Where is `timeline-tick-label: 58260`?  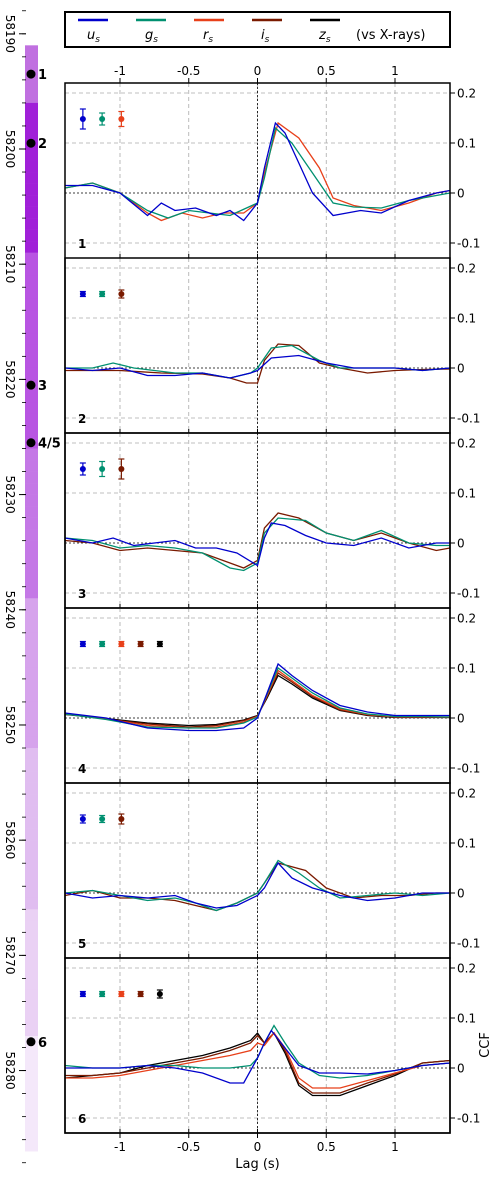
timeline-tick-label: 58260 is located at coordinates (10, 840).